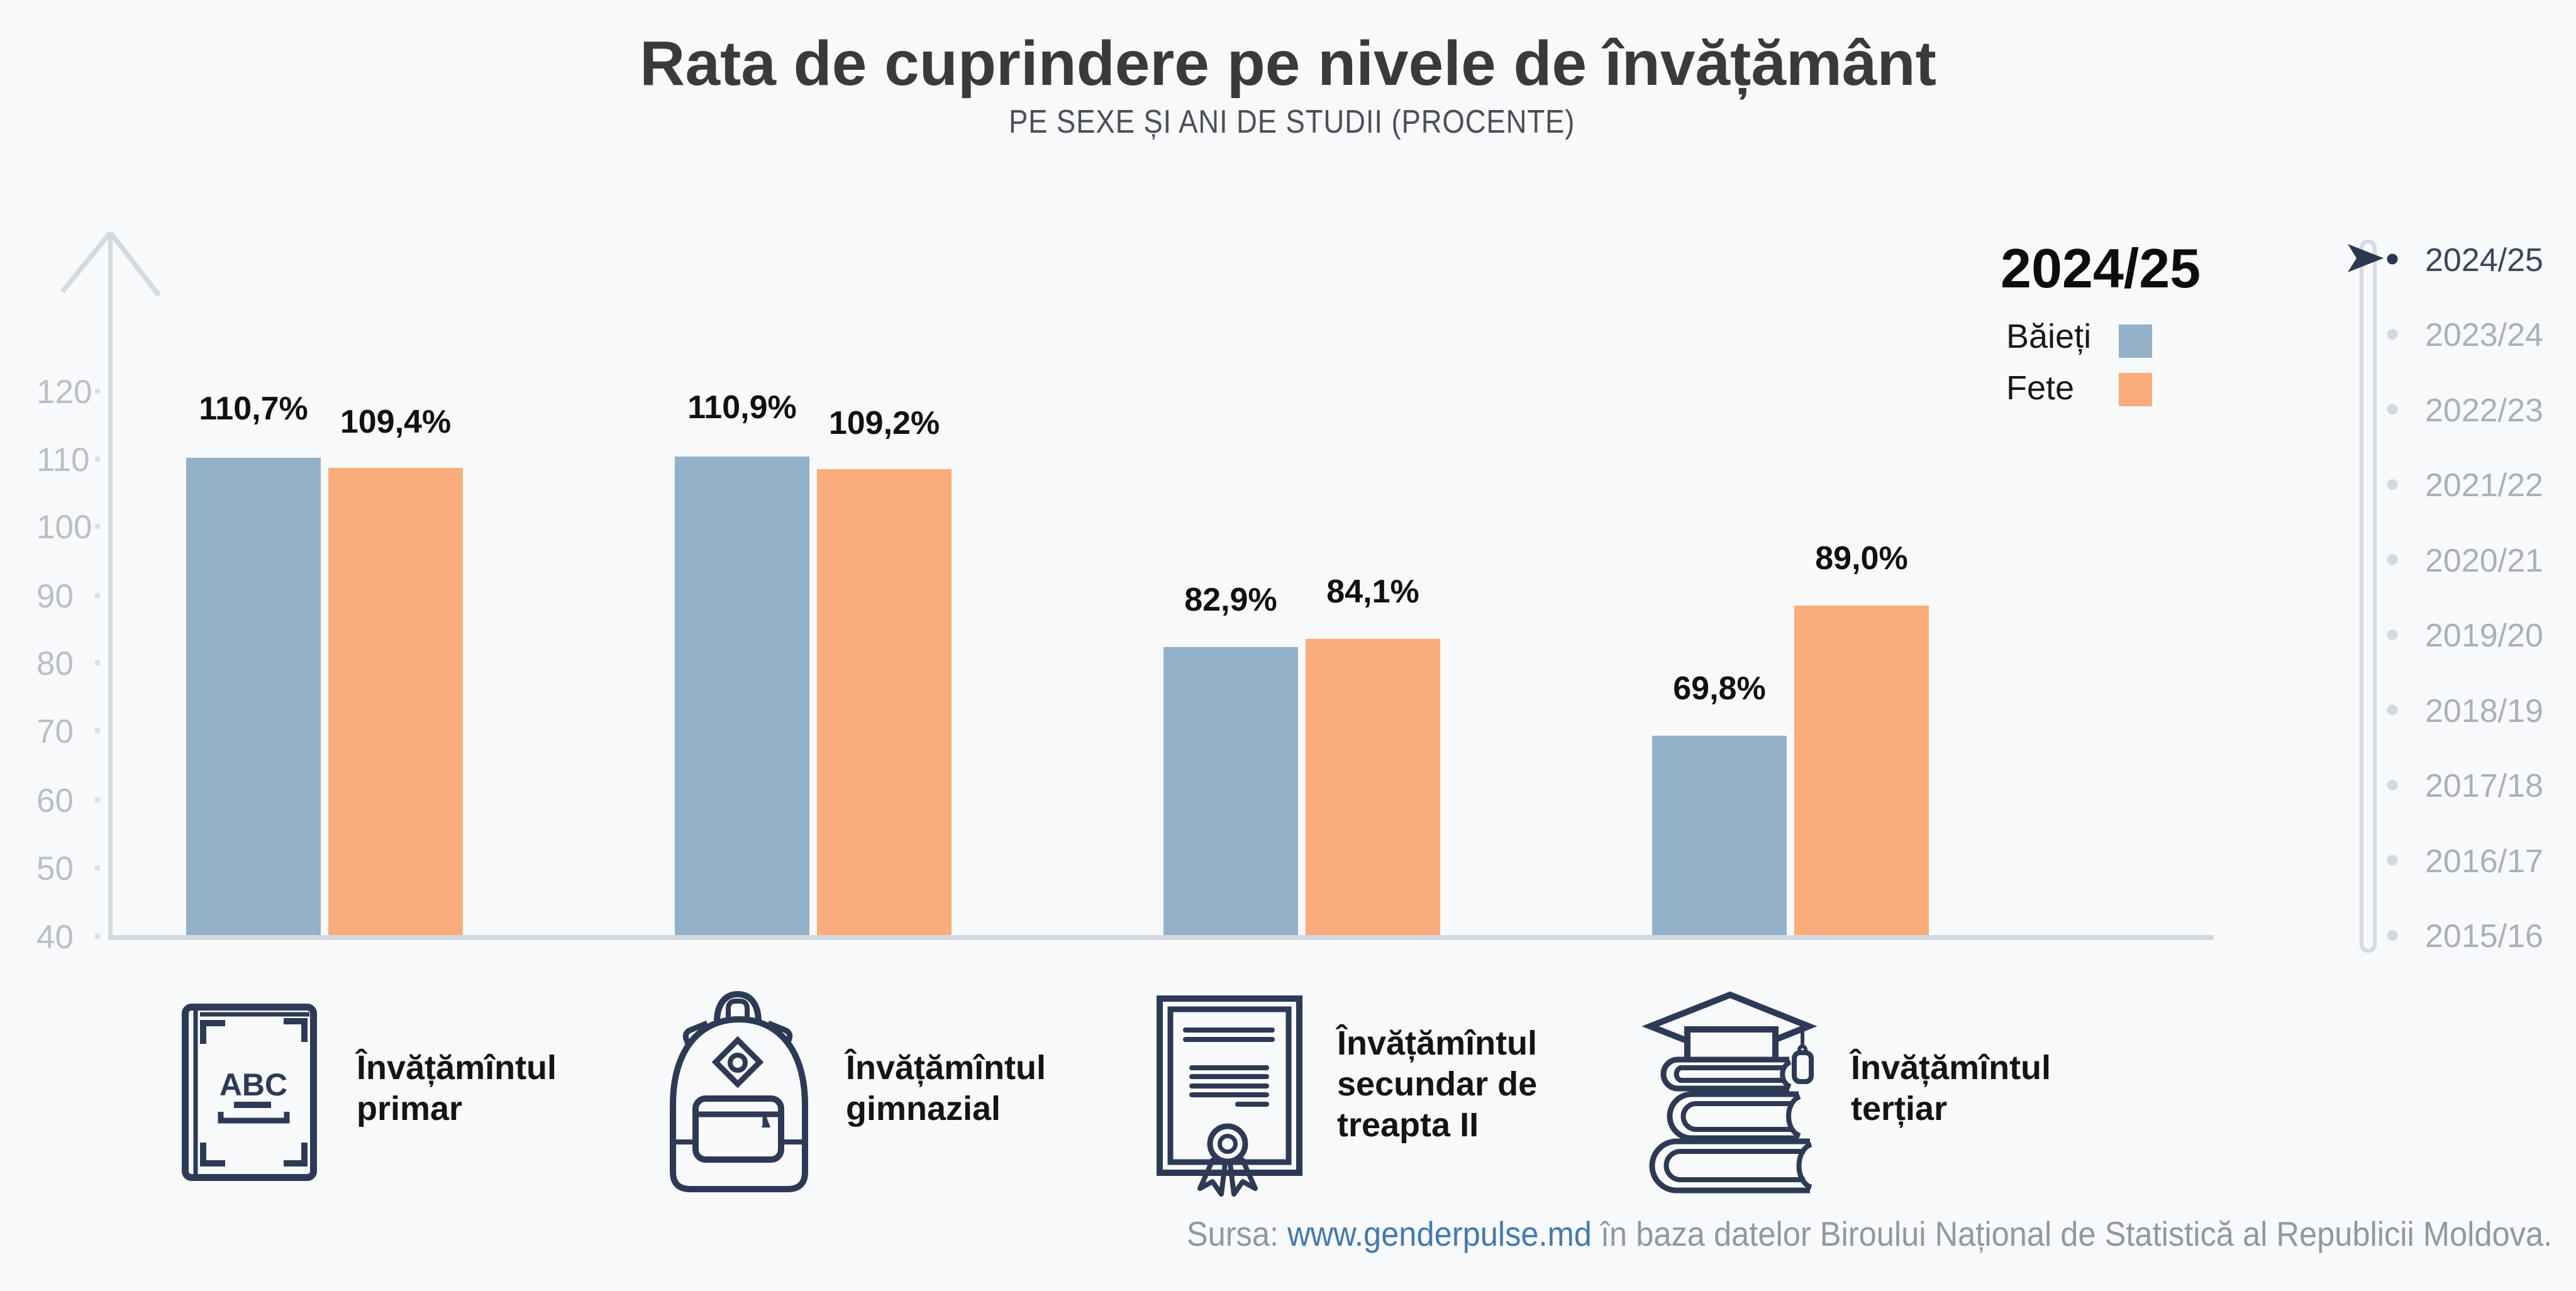  I want to click on svg-text: ABC, so click(253, 1084).